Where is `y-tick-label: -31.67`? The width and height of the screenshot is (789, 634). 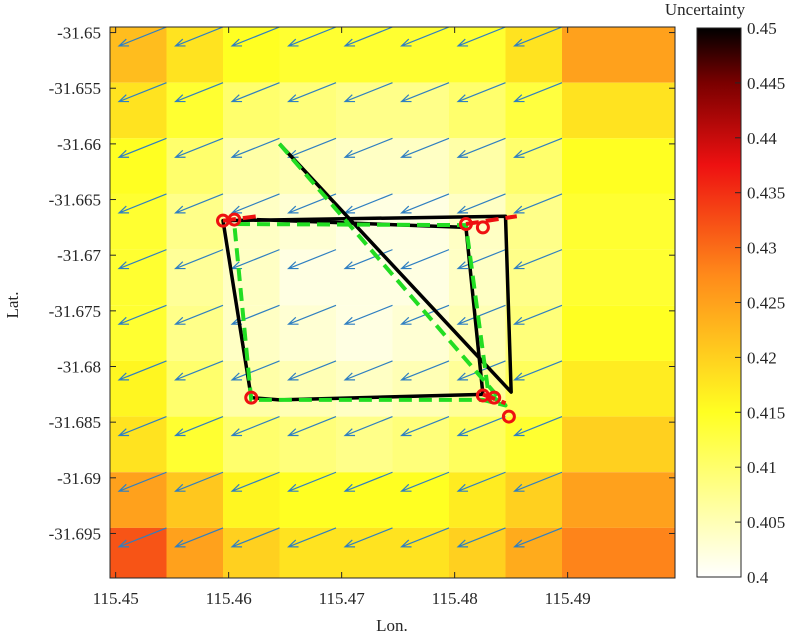 y-tick-label: -31.67 is located at coordinates (79, 255).